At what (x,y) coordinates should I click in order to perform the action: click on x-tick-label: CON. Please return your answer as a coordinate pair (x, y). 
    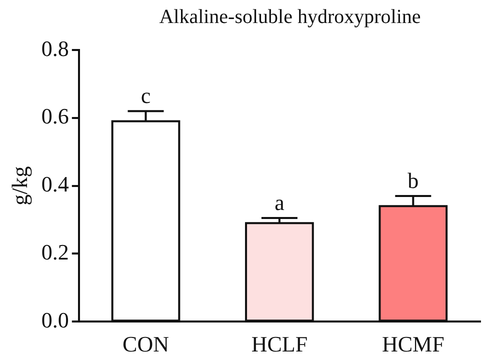
    Looking at the image, I should click on (146, 344).